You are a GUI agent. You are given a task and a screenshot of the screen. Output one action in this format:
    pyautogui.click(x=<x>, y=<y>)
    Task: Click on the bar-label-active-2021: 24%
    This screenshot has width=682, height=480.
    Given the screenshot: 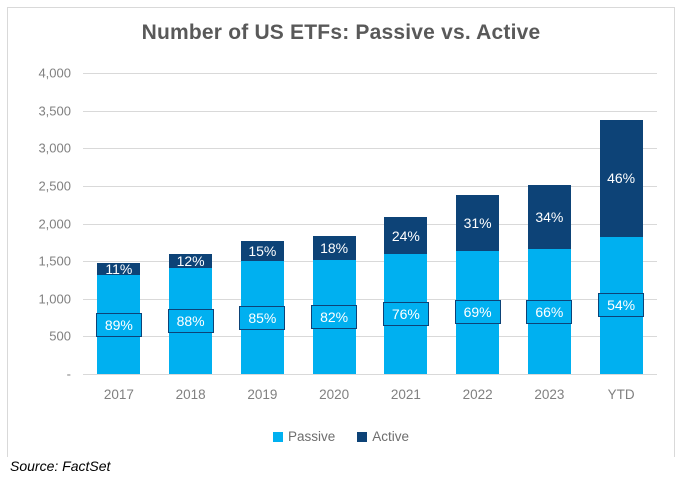 What is the action you would take?
    pyautogui.click(x=405, y=235)
    